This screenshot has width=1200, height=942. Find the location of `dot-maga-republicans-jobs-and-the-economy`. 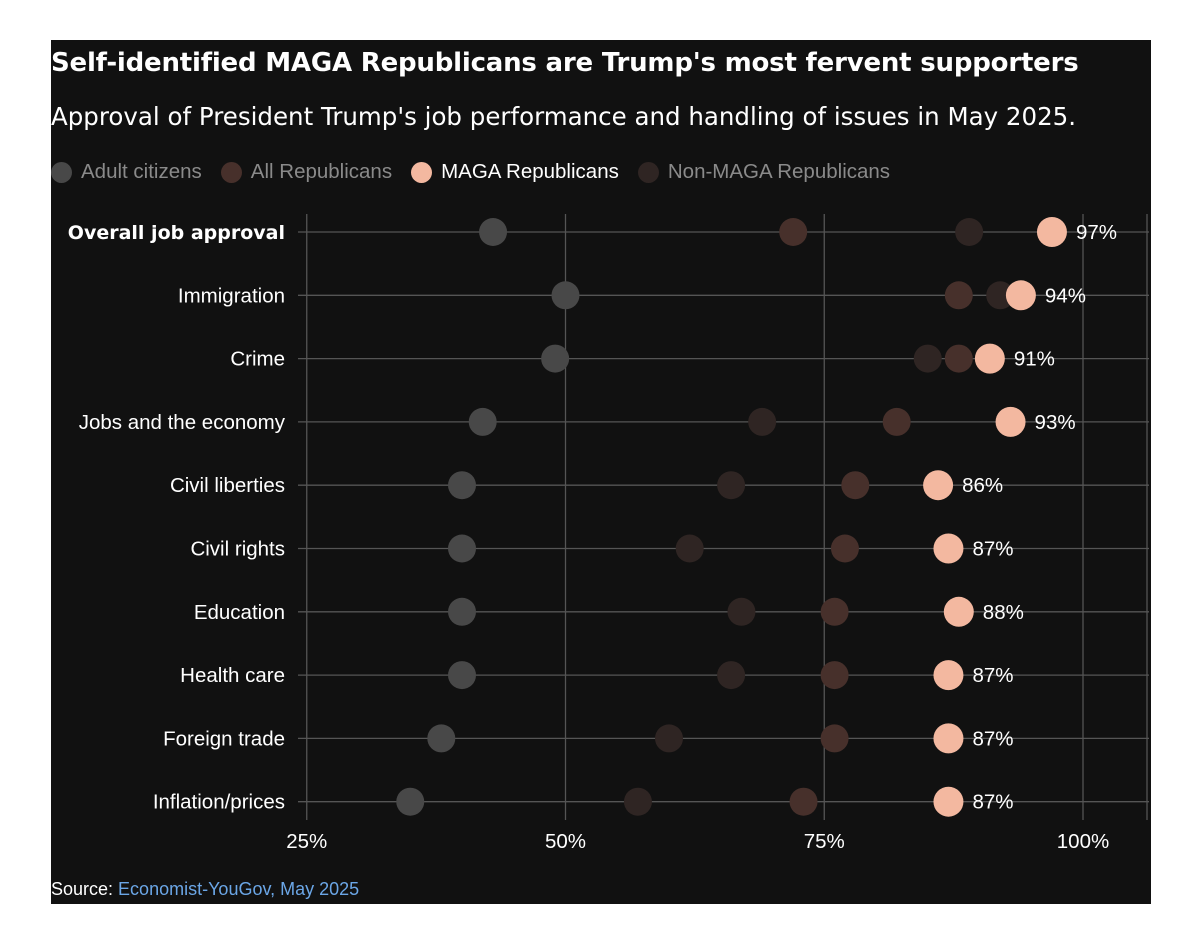

dot-maga-republicans-jobs-and-the-economy is located at coordinates (1010, 421).